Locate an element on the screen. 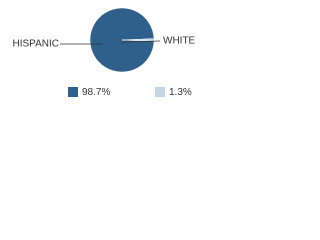  pie-slice is located at coordinates (122, 40).